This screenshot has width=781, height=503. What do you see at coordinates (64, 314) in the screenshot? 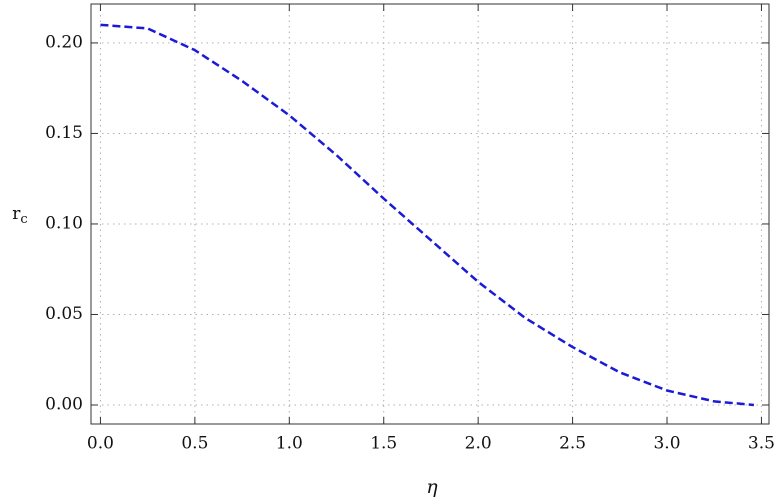
I see `y-tick-label: 0.05` at bounding box center [64, 314].